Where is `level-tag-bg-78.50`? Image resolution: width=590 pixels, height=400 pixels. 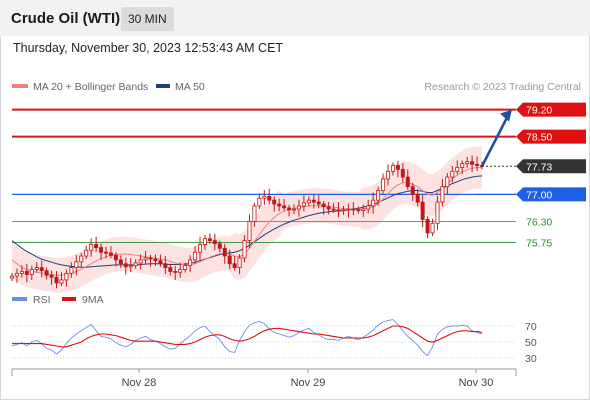 level-tag-bg-78.50 is located at coordinates (551, 136).